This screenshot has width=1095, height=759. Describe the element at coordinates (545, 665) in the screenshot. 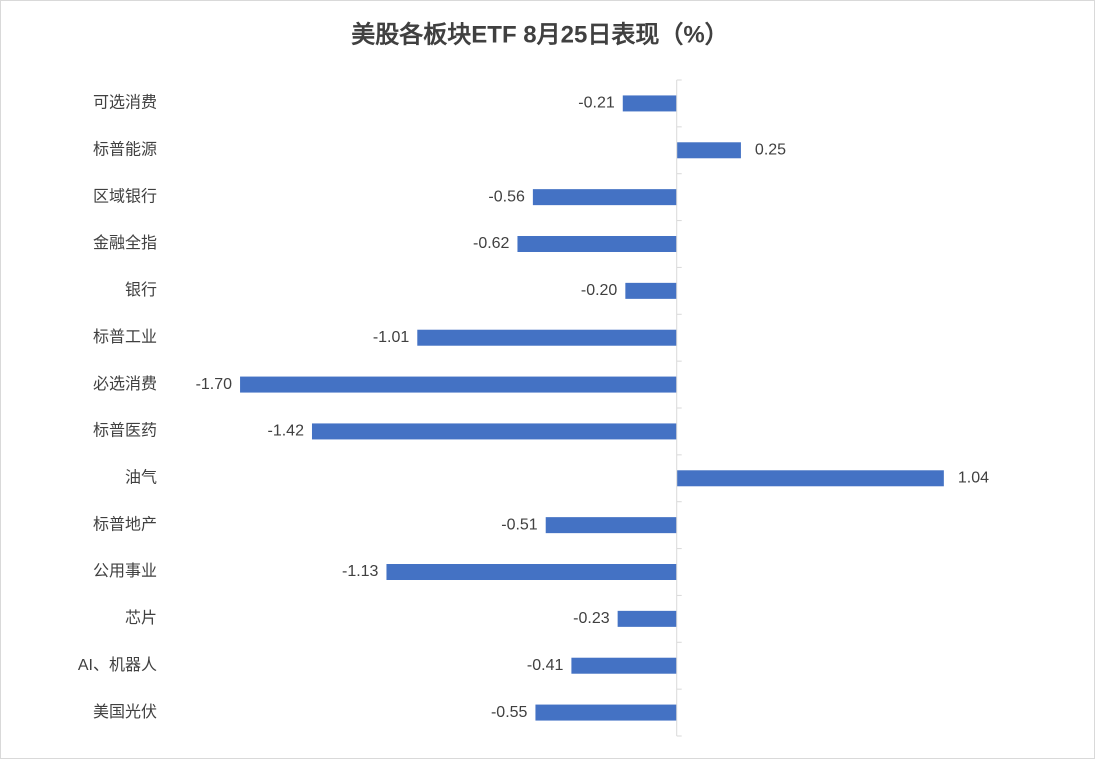

I see `data-label: -0.41` at that location.